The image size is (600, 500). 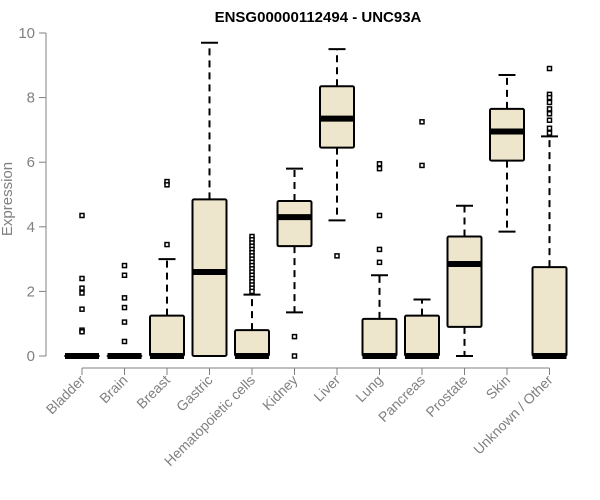 I want to click on y-tick-label-10: 10, so click(x=26, y=33).